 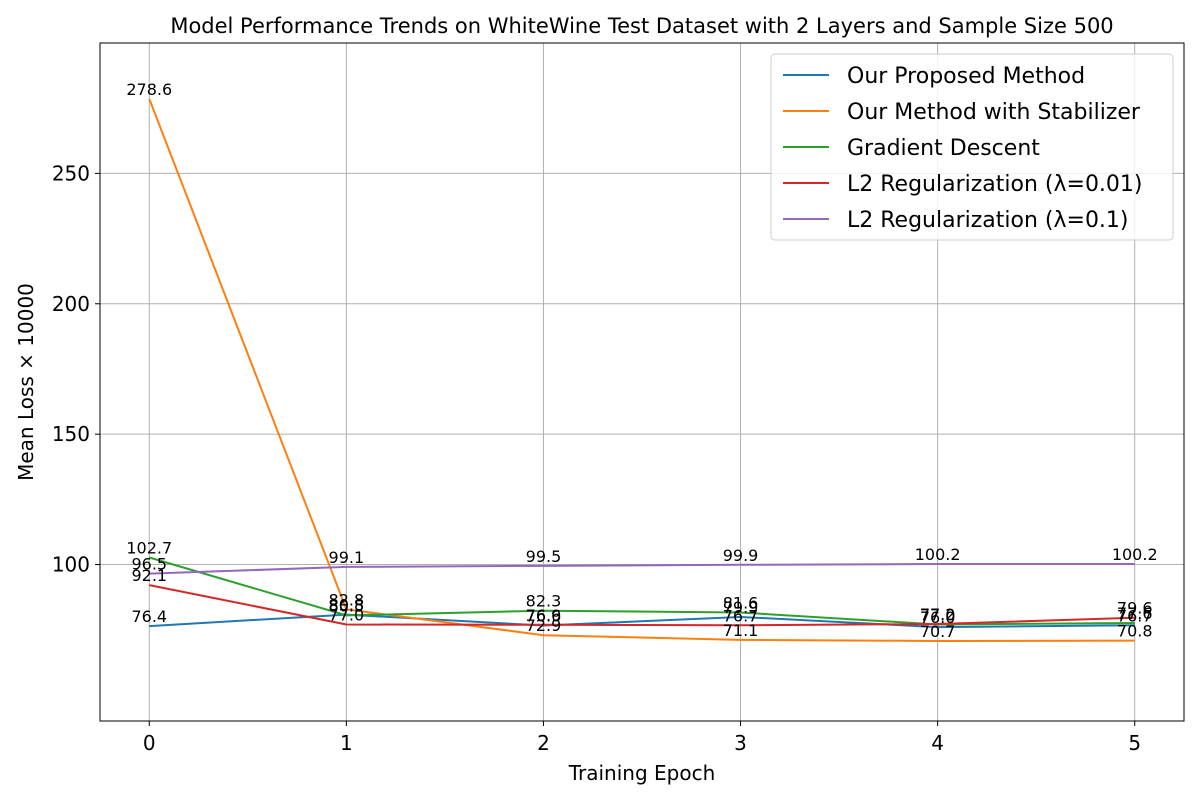 What do you see at coordinates (741, 603) in the screenshot?
I see `data-label: 81.6` at bounding box center [741, 603].